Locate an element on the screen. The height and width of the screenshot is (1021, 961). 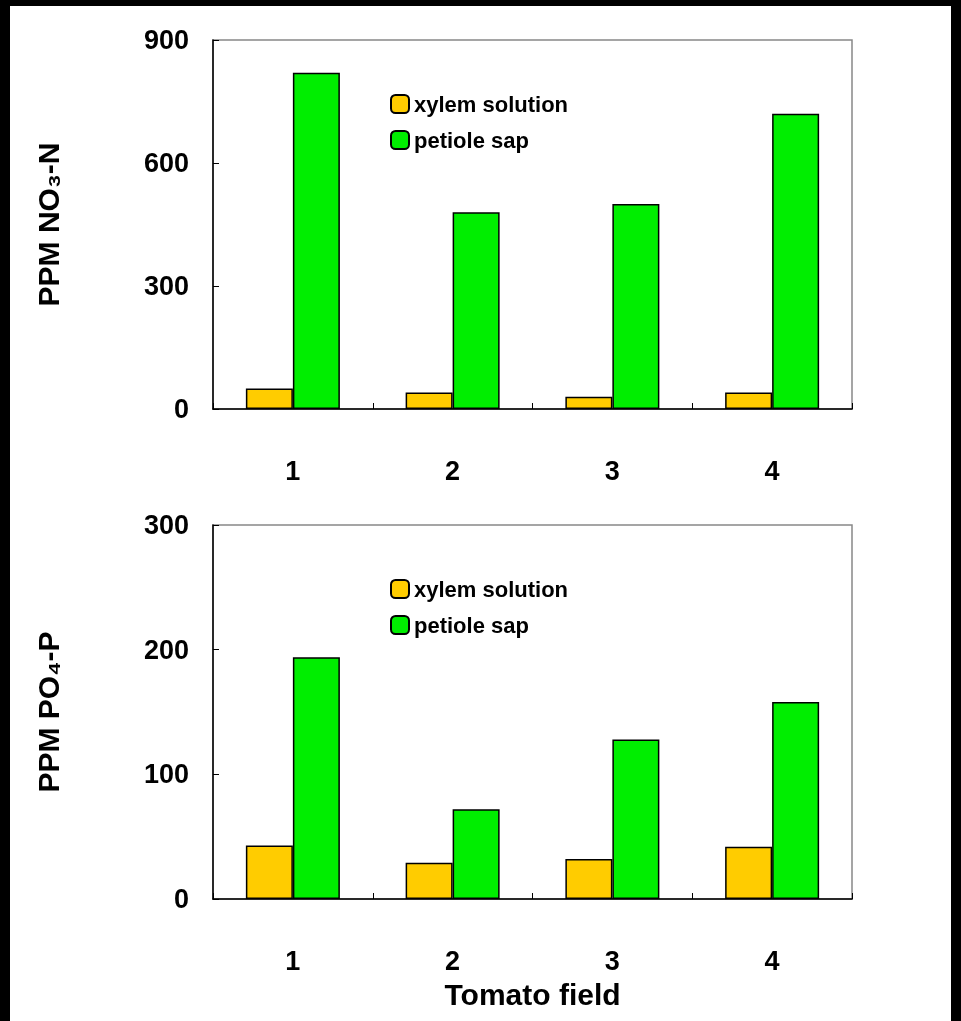
y-axis-title: PPM PO₄-P is located at coordinates (48, 712).